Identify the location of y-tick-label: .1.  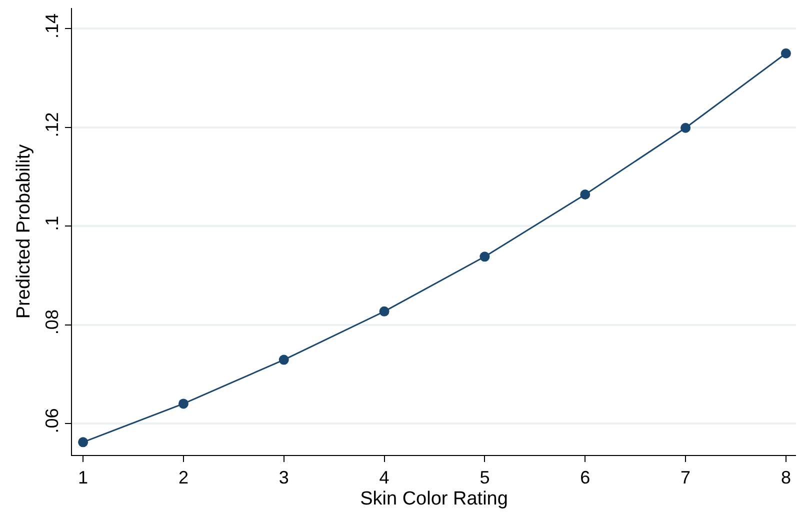
(52, 223).